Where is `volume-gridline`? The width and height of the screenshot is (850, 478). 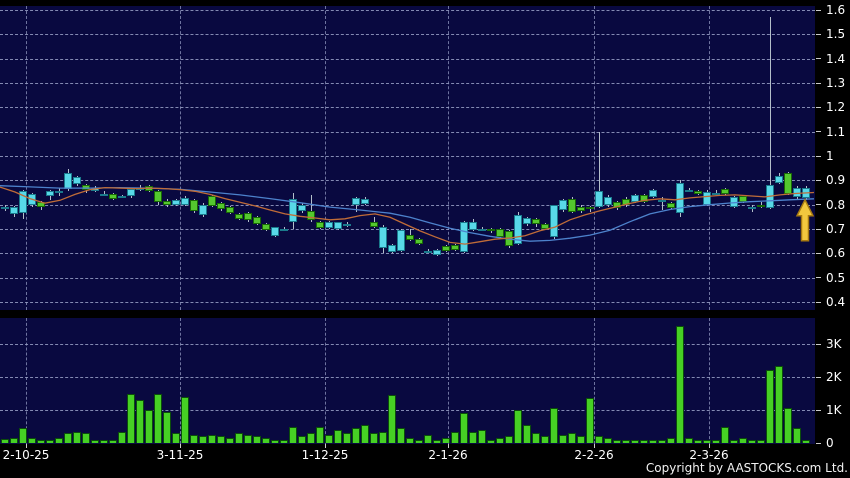 volume-gridline is located at coordinates (407, 377).